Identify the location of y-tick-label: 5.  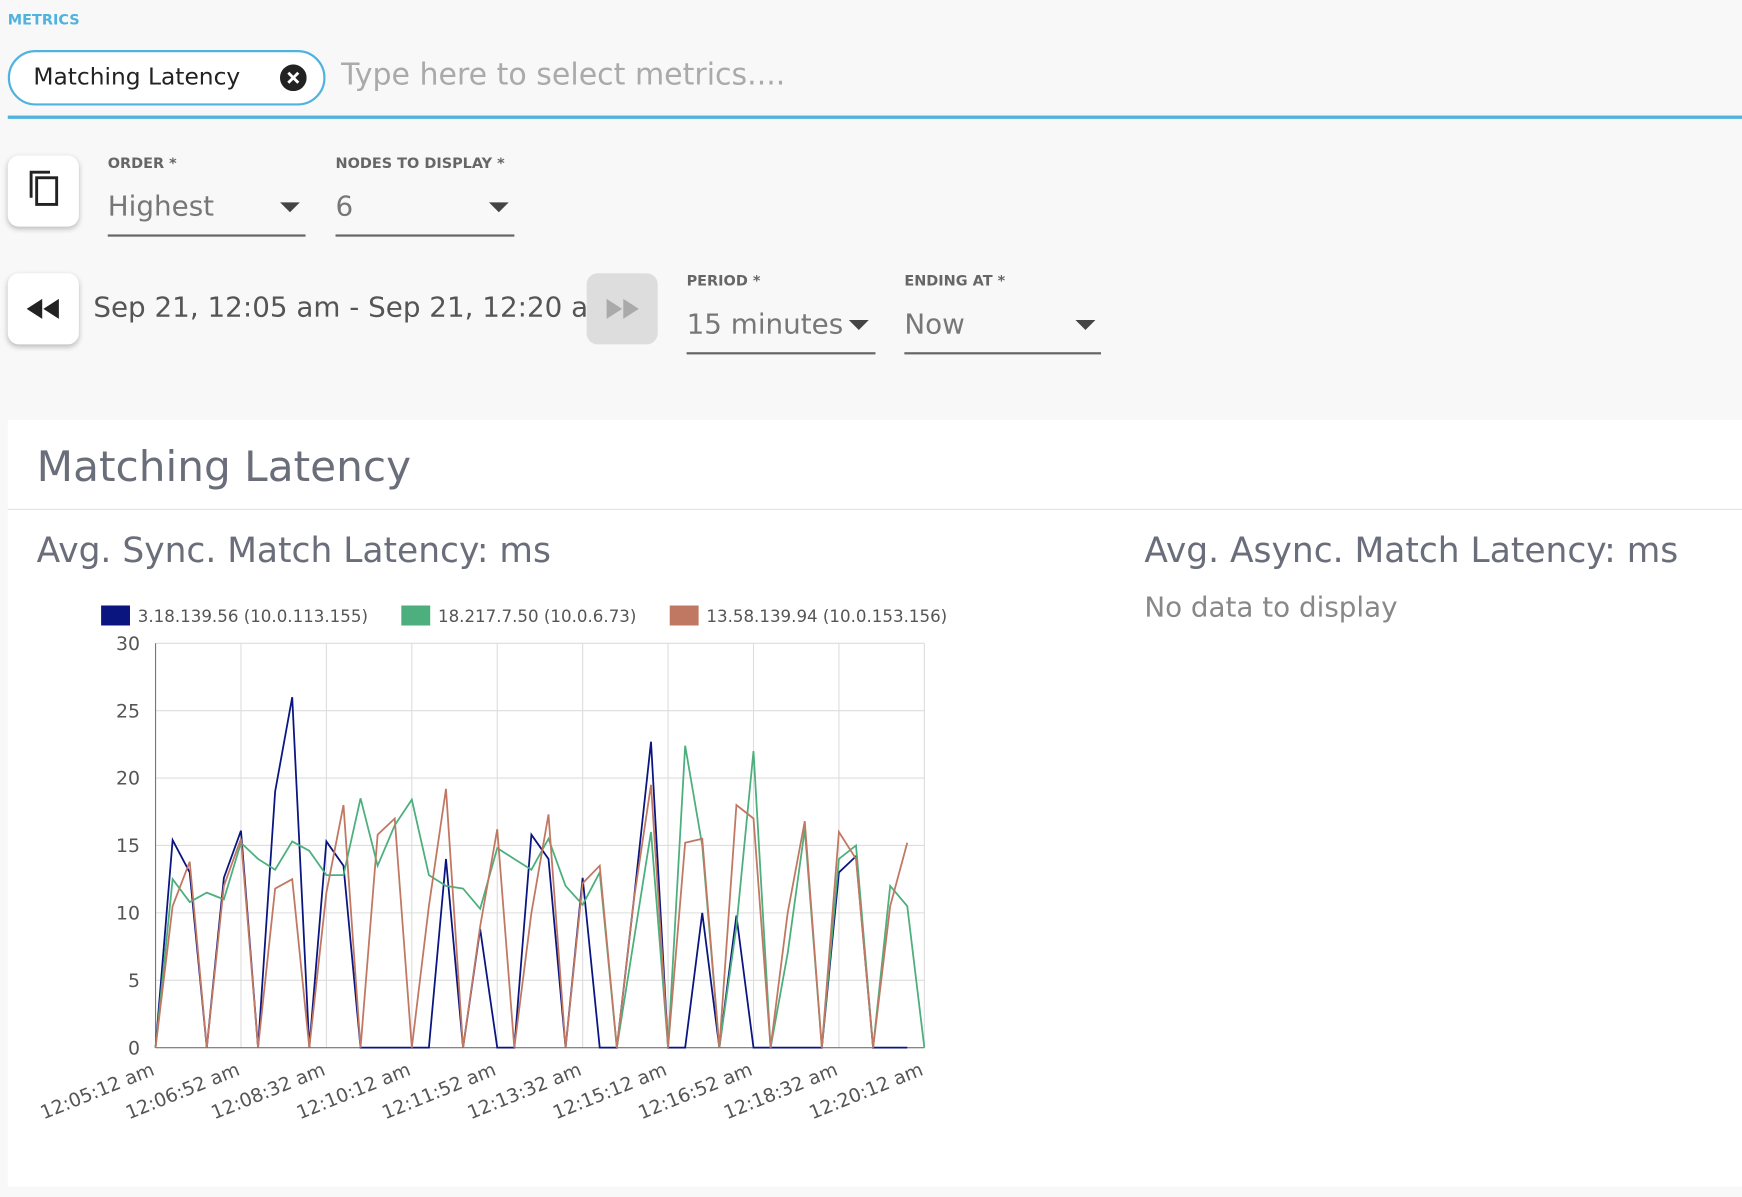
(134, 981).